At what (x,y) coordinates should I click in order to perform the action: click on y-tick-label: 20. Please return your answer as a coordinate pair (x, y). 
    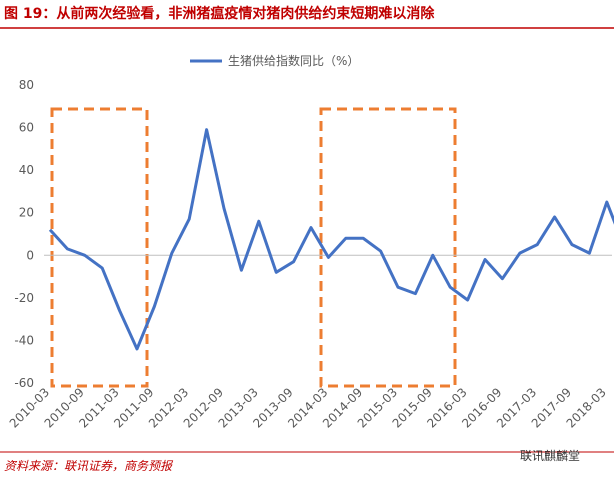
    Looking at the image, I should click on (26, 213).